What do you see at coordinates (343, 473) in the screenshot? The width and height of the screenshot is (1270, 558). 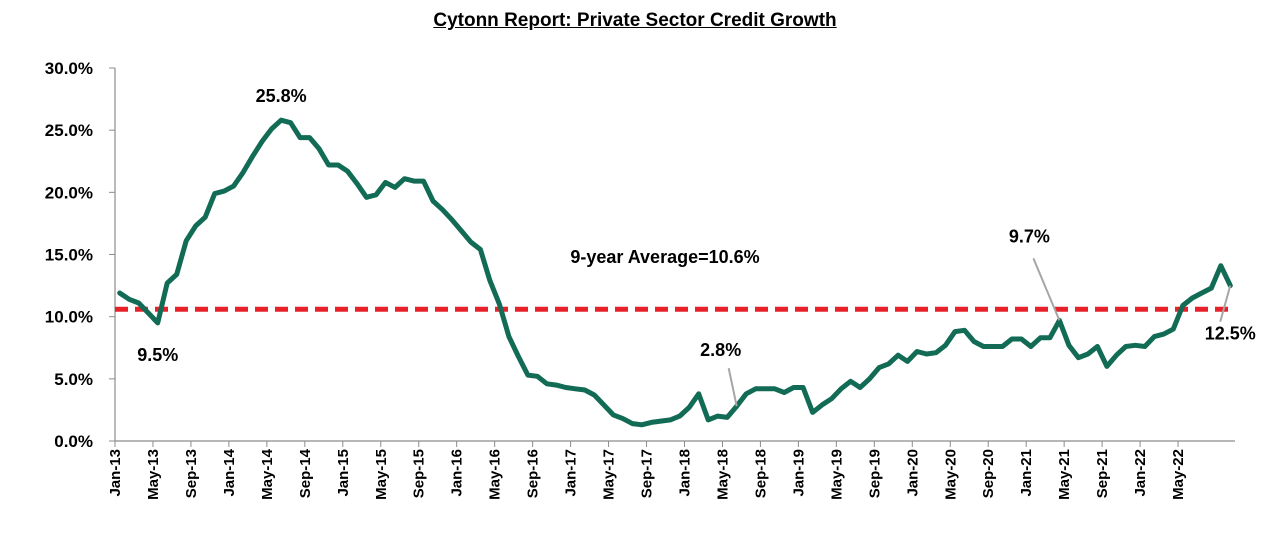 I see `x-tick-label: Jan-15` at bounding box center [343, 473].